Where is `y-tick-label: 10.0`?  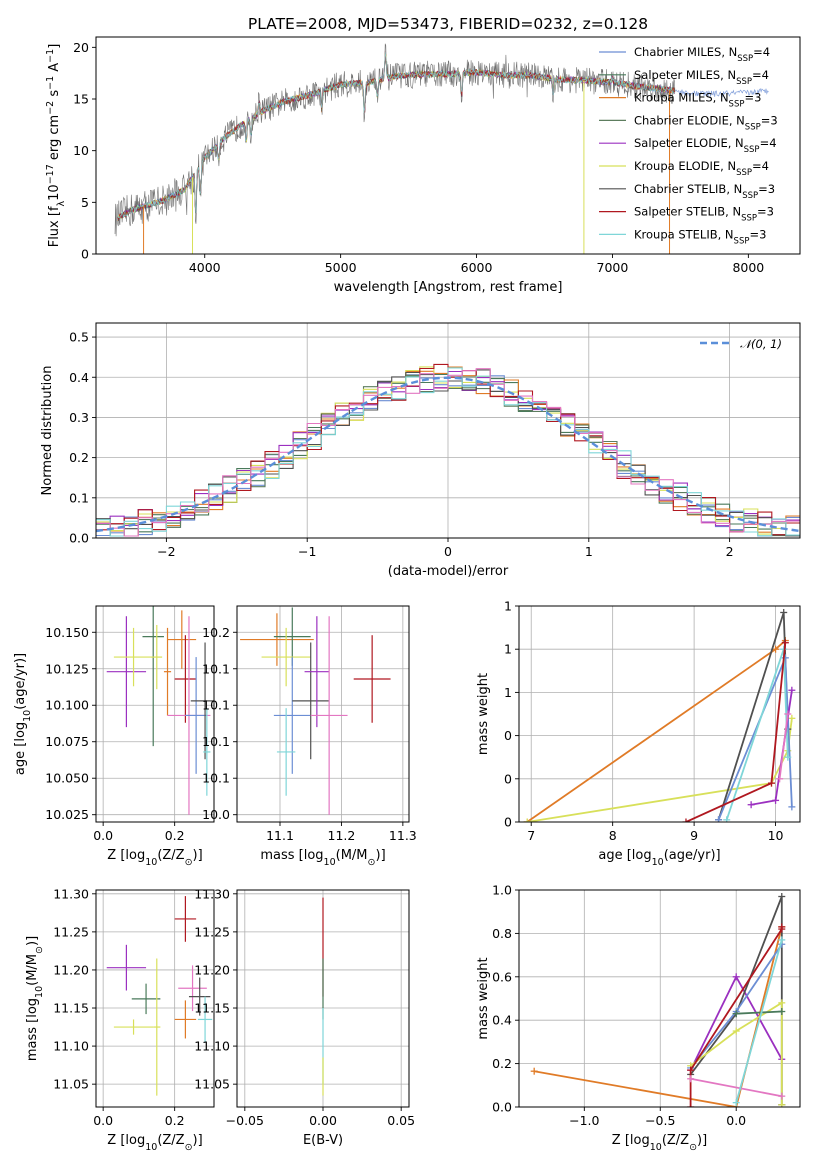
y-tick-label: 10.0 is located at coordinates (216, 814).